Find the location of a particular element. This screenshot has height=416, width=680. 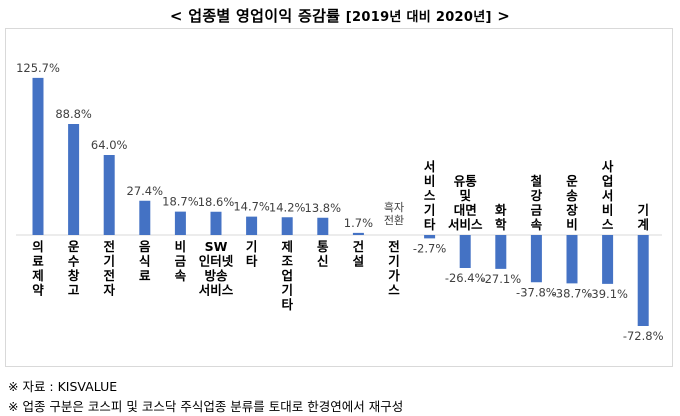

category-label-12-2: 대면 is located at coordinates (465, 210).